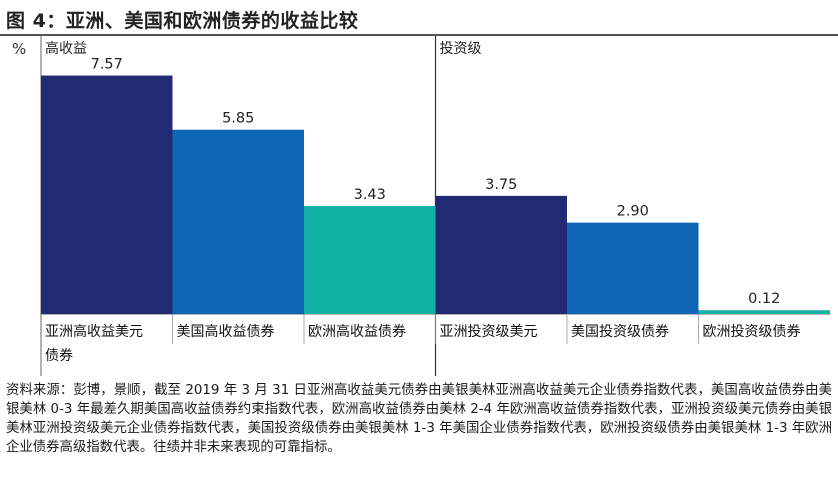 The width and height of the screenshot is (838, 481). What do you see at coordinates (489, 332) in the screenshot?
I see `category-label: 亚洲投资级美元` at bounding box center [489, 332].